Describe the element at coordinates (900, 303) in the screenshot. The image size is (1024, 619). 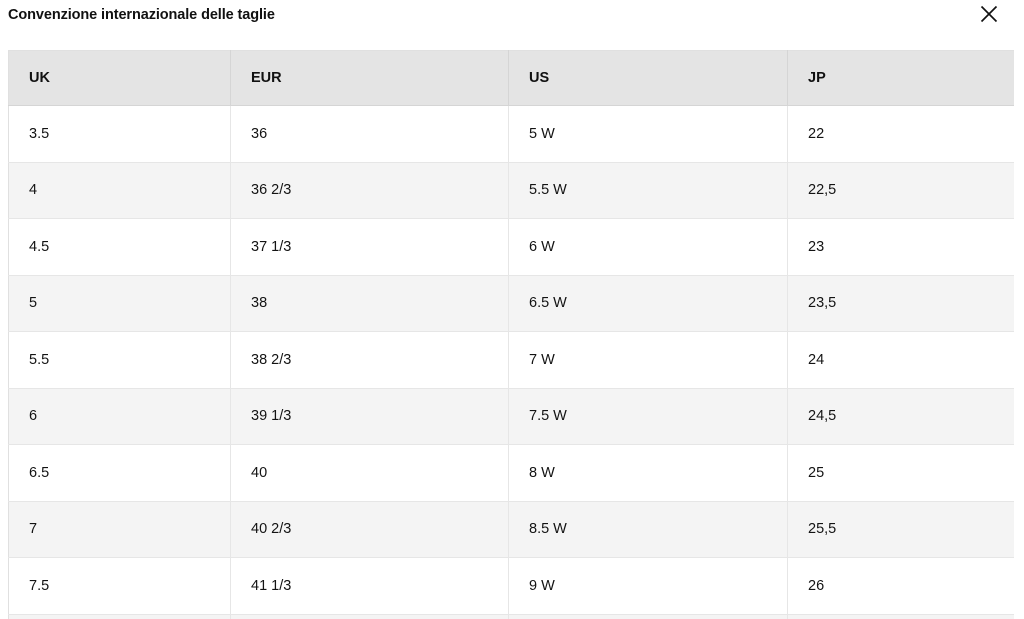
I see `cell-jp: 23,5` at that location.